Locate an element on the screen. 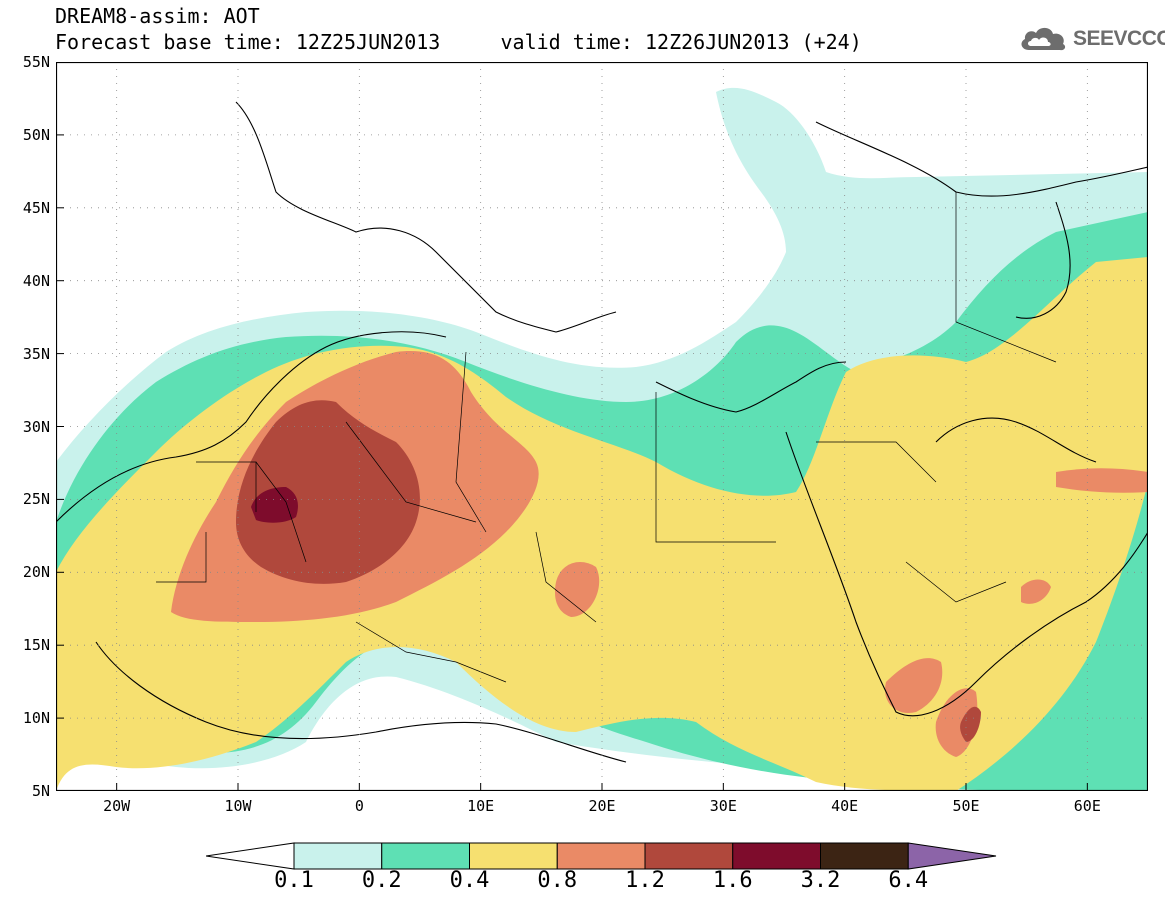  lon-tick-label: 60E is located at coordinates (1087, 806).